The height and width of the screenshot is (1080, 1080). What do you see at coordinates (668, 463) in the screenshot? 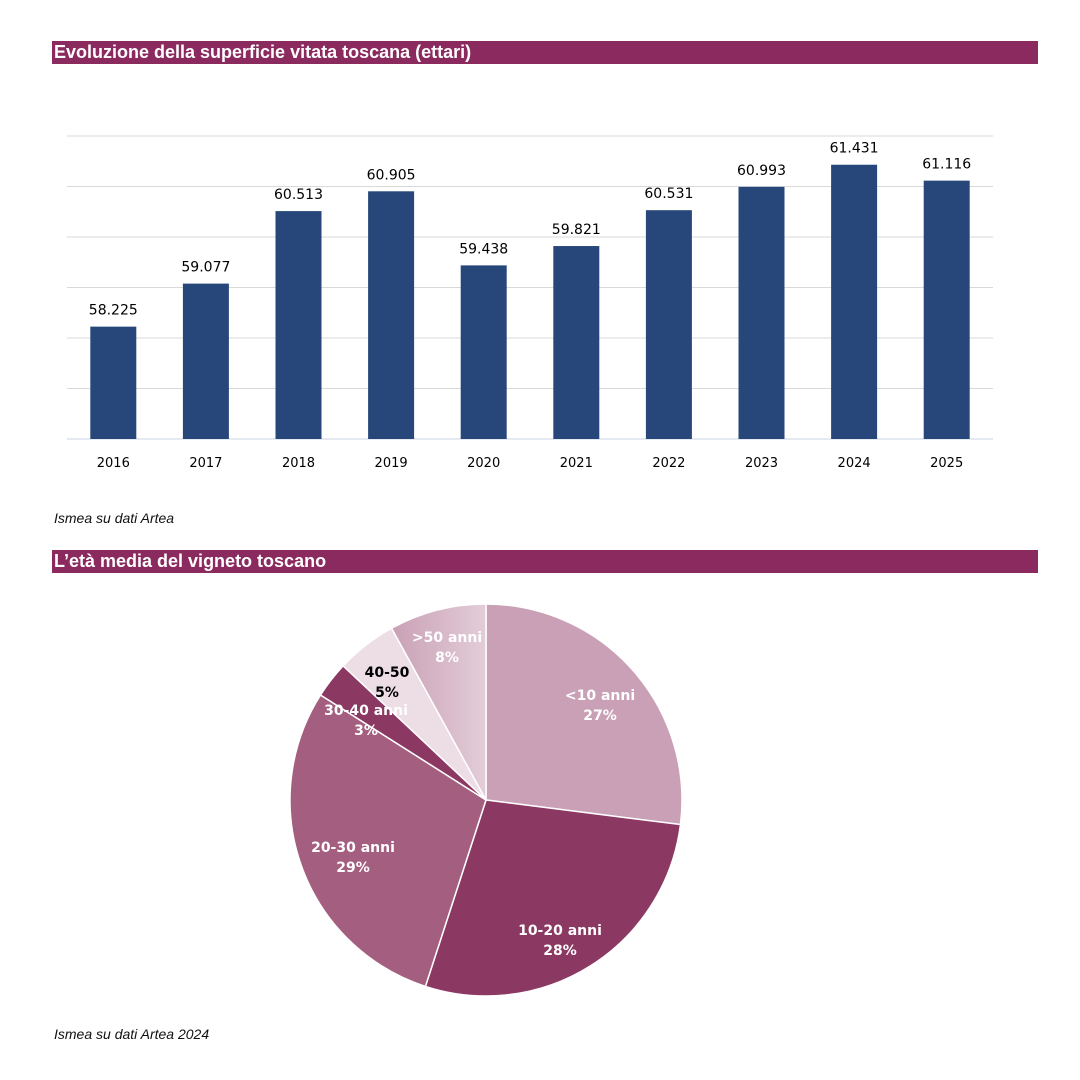
I see `x-tick-label: 2022` at bounding box center [668, 463].